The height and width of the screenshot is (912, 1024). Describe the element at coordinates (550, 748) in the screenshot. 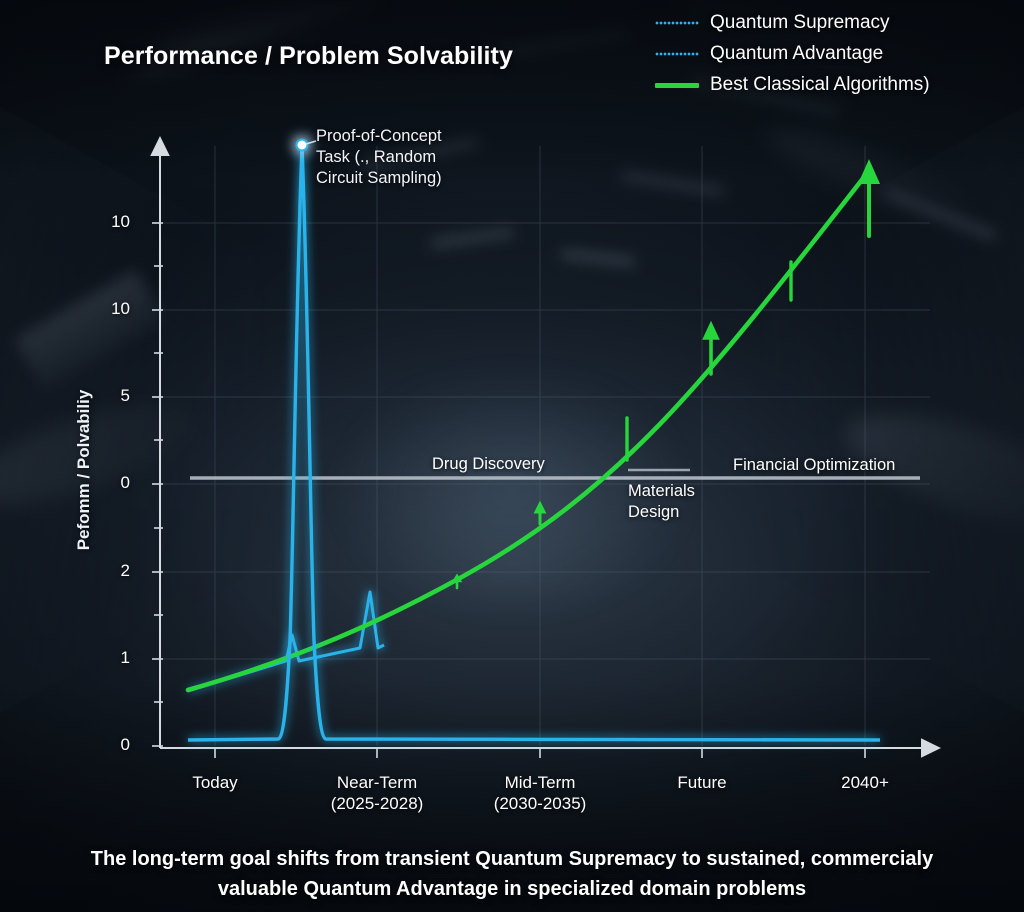

I see `x-axis` at that location.